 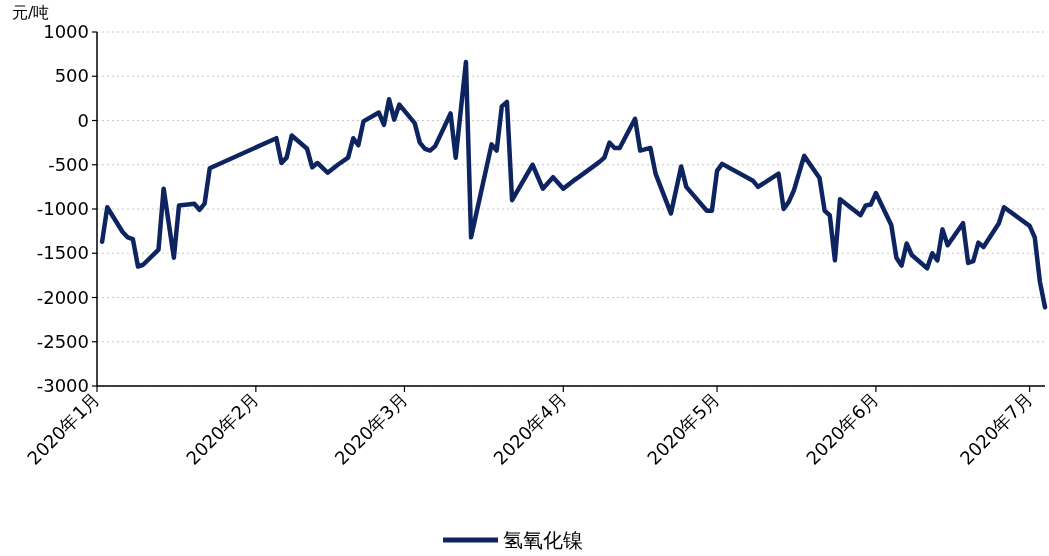 What do you see at coordinates (62, 297) in the screenshot?
I see `y-tick-label: -2000` at bounding box center [62, 297].